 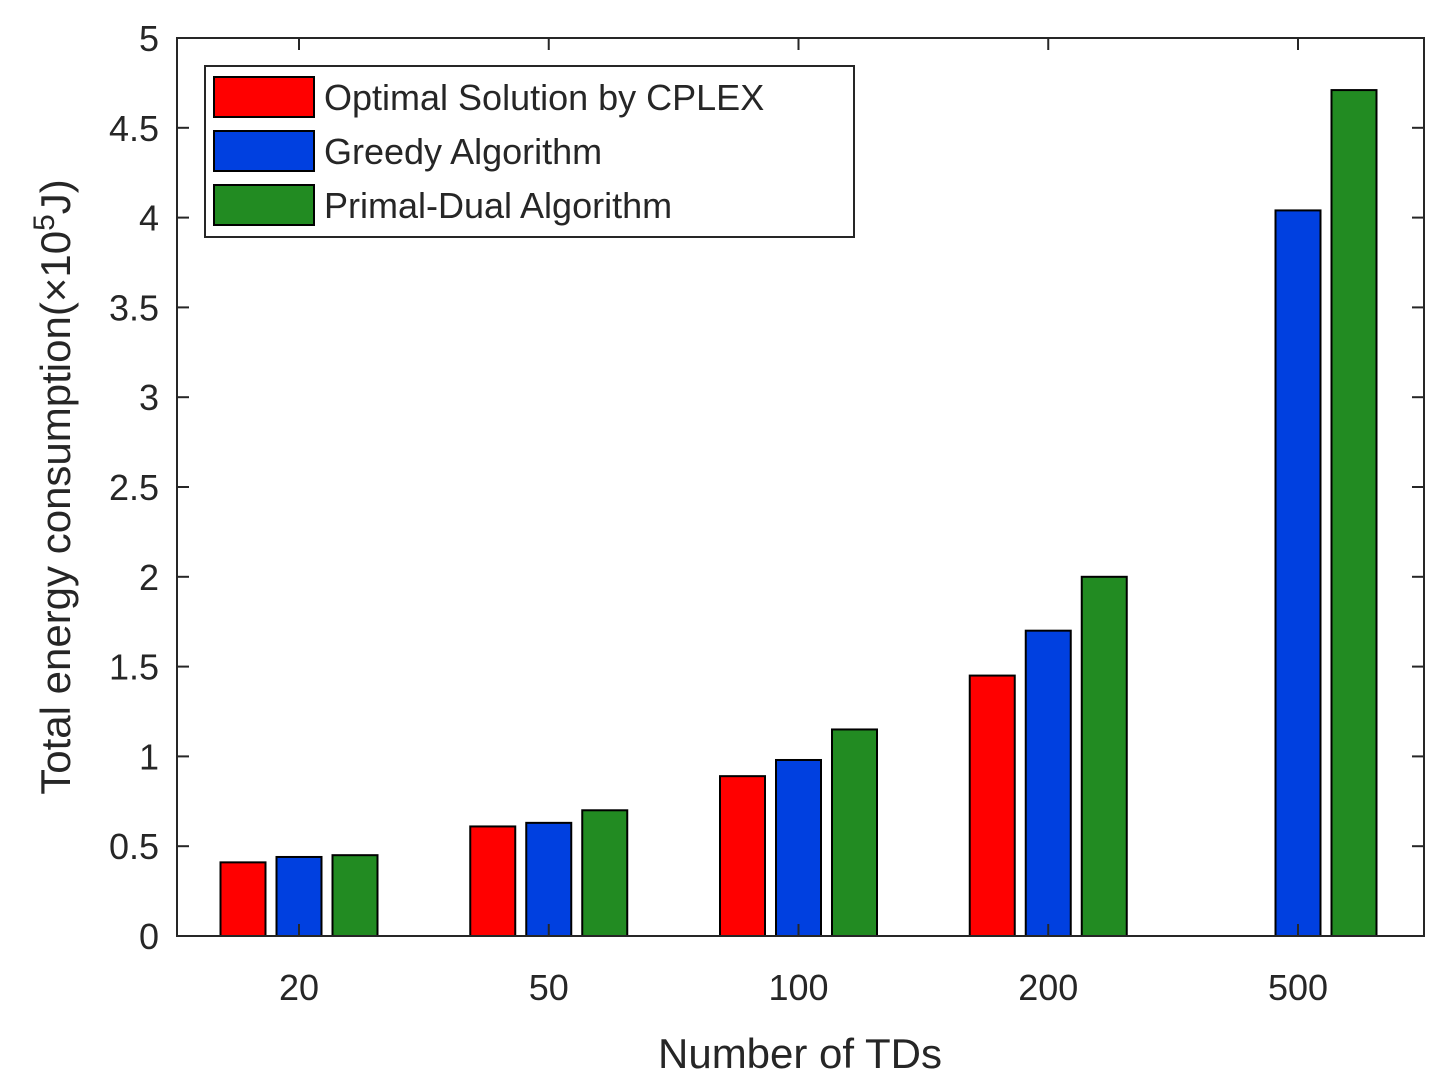 What do you see at coordinates (55, 290) in the screenshot?
I see `y-axis-title-times: ×` at bounding box center [55, 290].